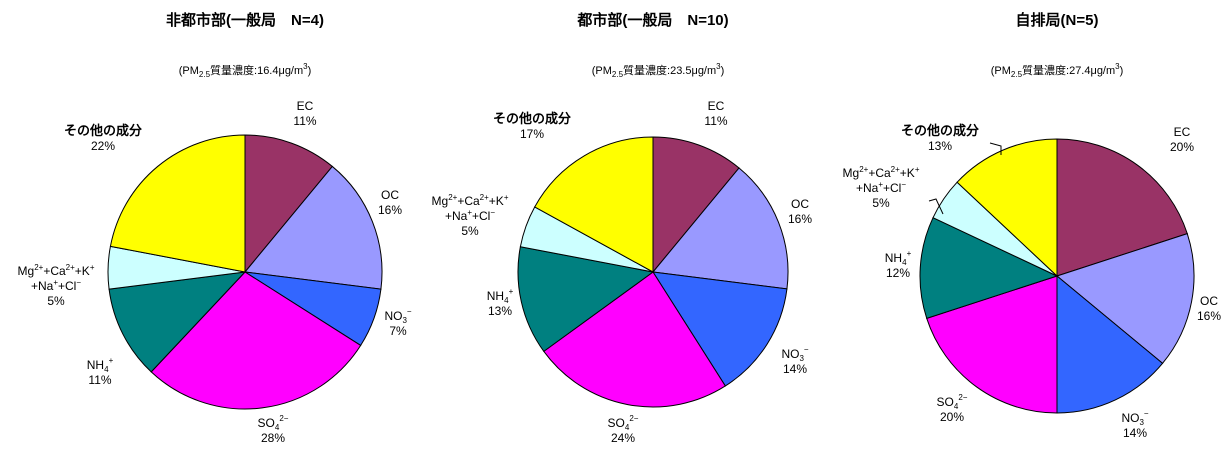  I want to click on leader-line-other, so click(995, 148).